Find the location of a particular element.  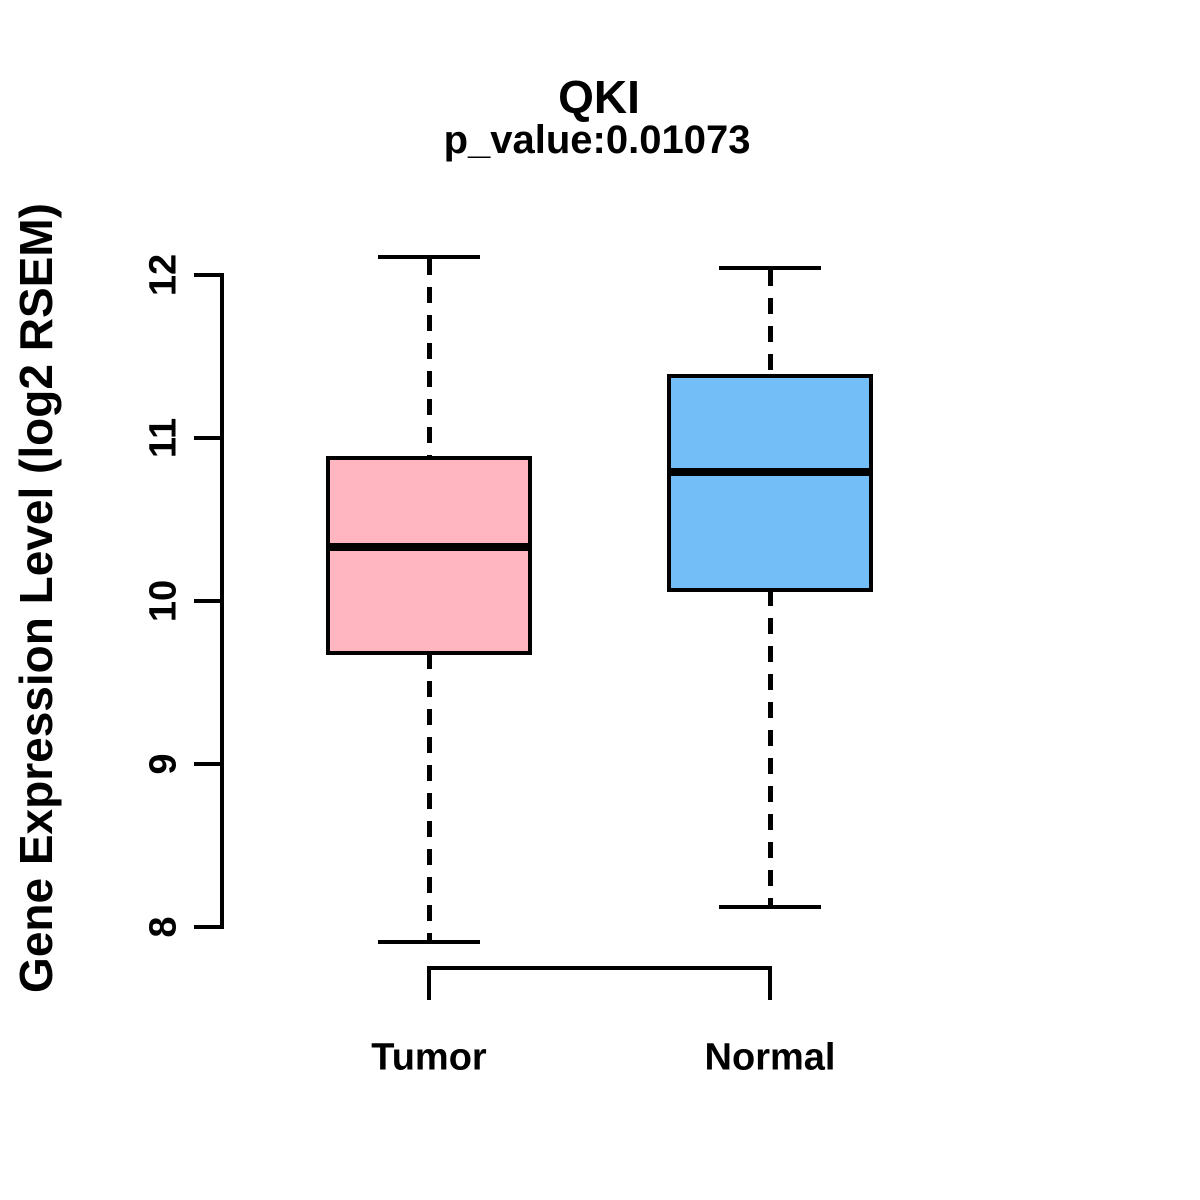

y-tick-label: 10 is located at coordinates (163, 601).